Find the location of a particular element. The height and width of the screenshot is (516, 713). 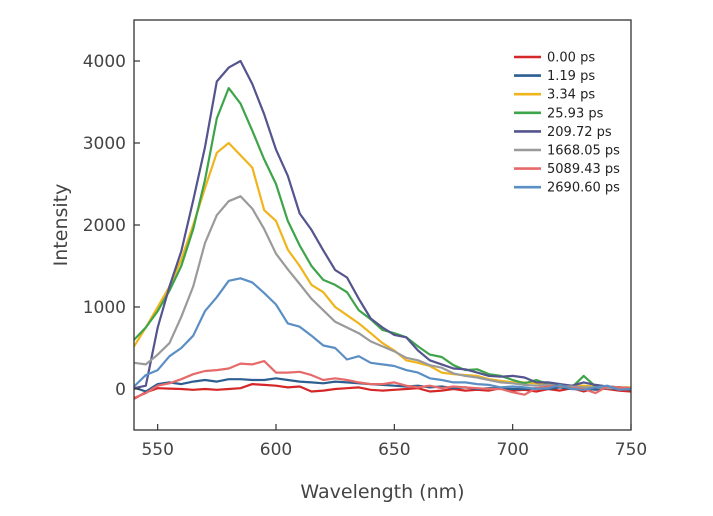

y-tick-label: 3000 is located at coordinates (104, 144).